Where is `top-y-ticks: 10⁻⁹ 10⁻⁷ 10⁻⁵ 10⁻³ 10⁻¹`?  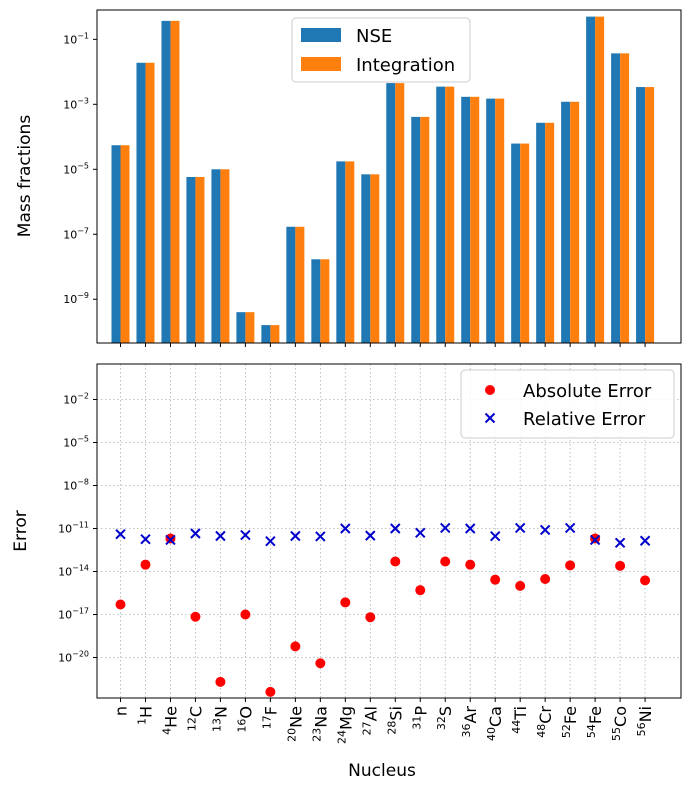
top-y-ticks: 10⁻⁹ 10⁻⁷ 10⁻⁵ 10⁻³ 10⁻¹ is located at coordinates (80, 168).